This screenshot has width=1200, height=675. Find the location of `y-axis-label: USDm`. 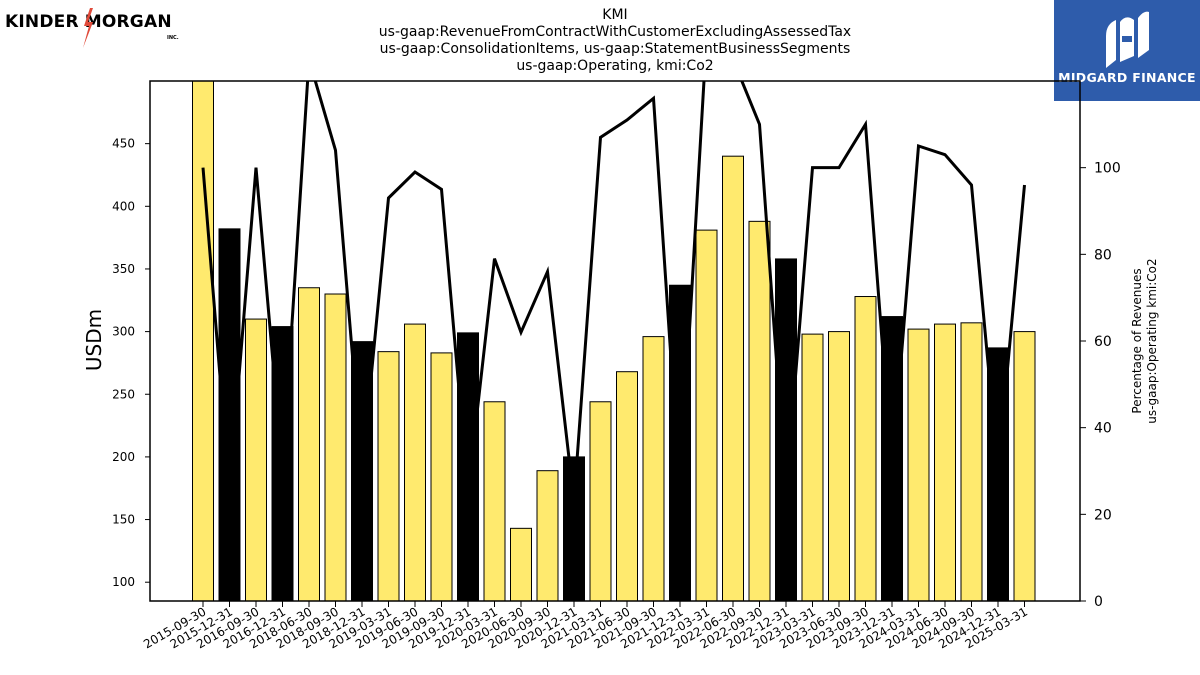

y-axis-label: USDm is located at coordinates (94, 340).